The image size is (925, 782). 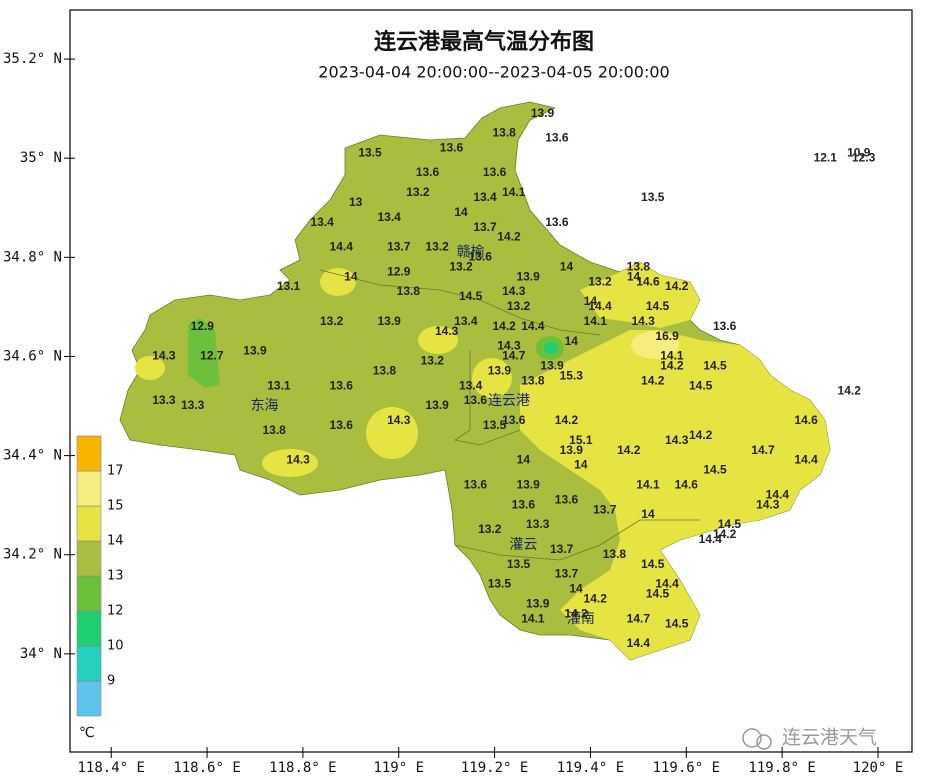 What do you see at coordinates (581, 440) in the screenshot?
I see `station-value: 15.1` at bounding box center [581, 440].